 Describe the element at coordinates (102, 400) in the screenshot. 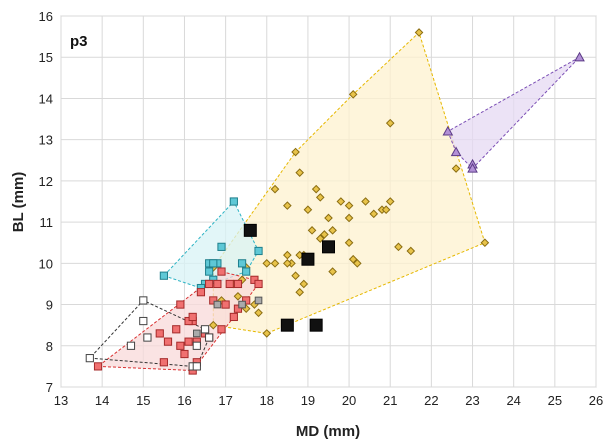

I see `x-tick-label: 14` at that location.